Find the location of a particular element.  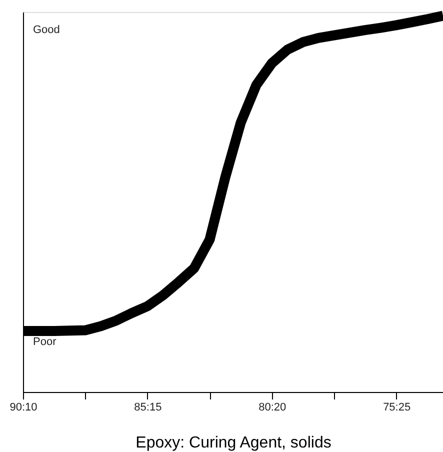

x-tick-label: 75:25 is located at coordinates (397, 408).